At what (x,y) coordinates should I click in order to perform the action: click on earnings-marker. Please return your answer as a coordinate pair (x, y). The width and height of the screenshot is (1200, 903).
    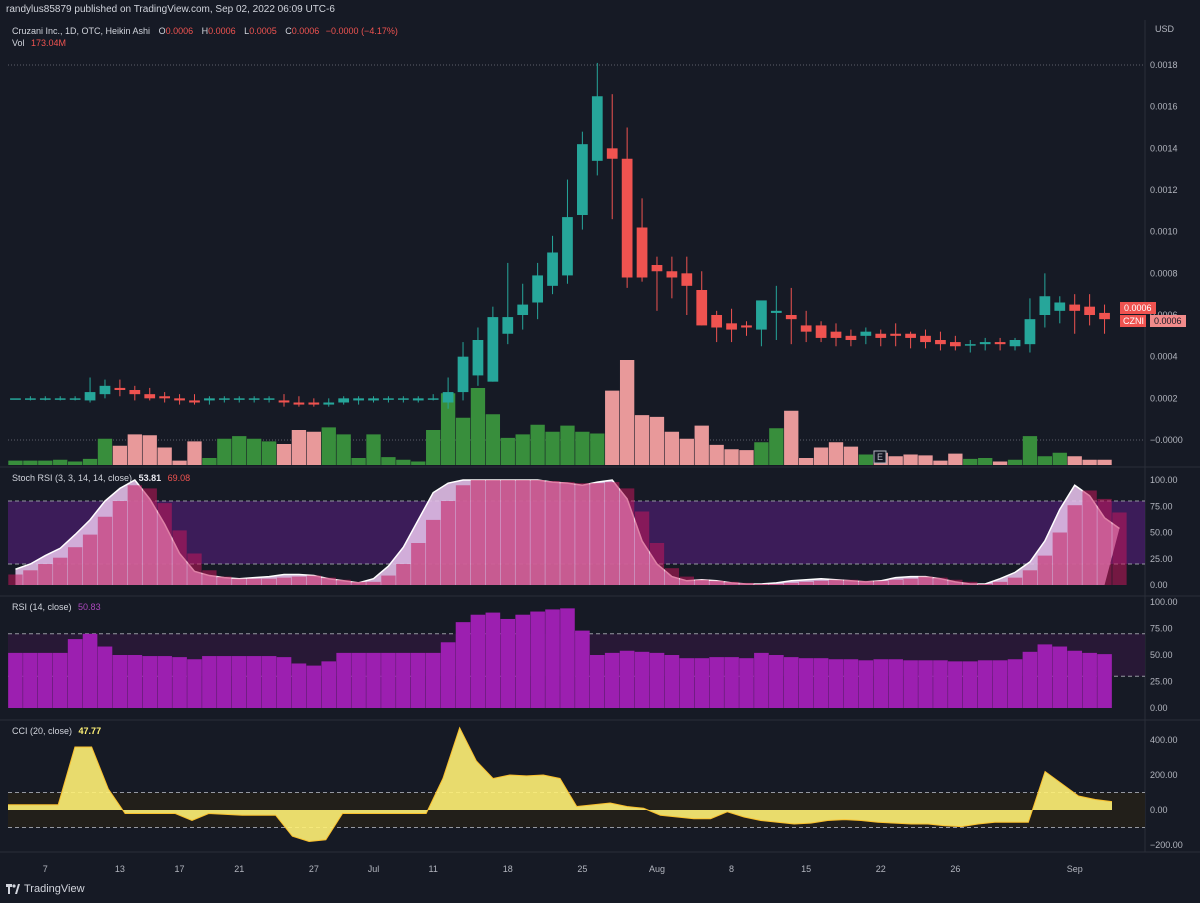
    Looking at the image, I should click on (880, 457).